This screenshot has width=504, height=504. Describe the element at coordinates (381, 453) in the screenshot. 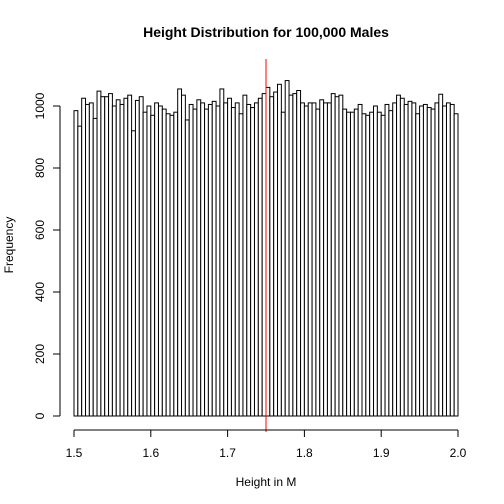

I see `x-tick-label: 1.9` at that location.